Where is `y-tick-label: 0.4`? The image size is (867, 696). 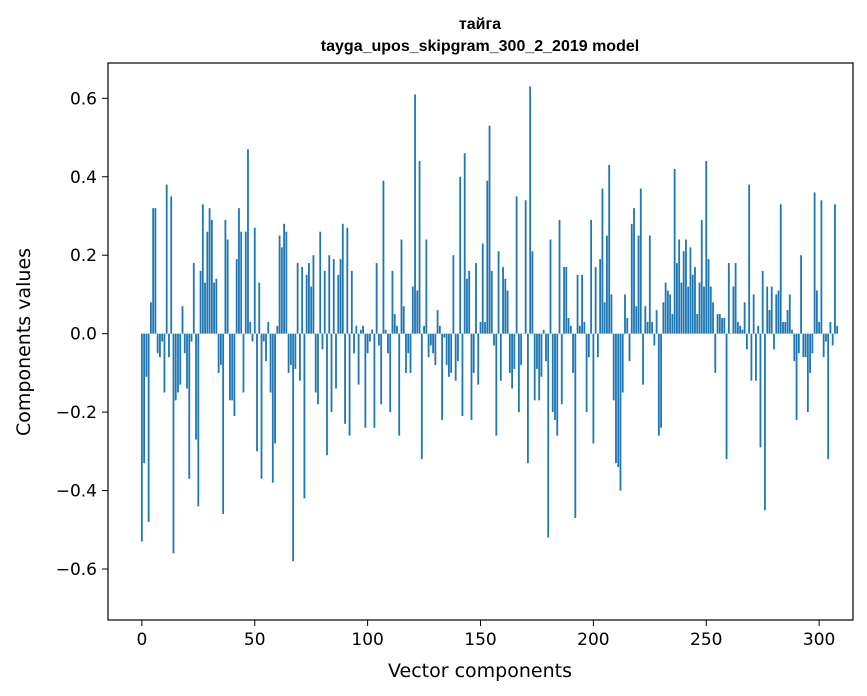
y-tick-label: 0.4 is located at coordinates (83, 178).